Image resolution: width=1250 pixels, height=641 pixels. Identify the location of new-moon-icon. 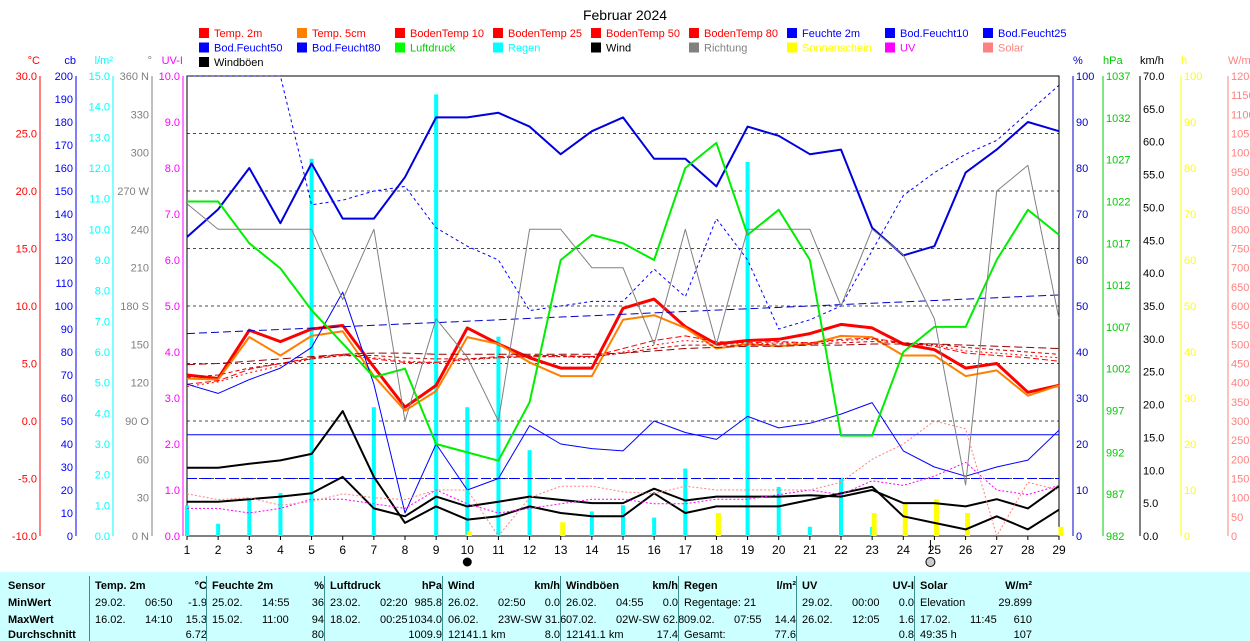
(930, 562).